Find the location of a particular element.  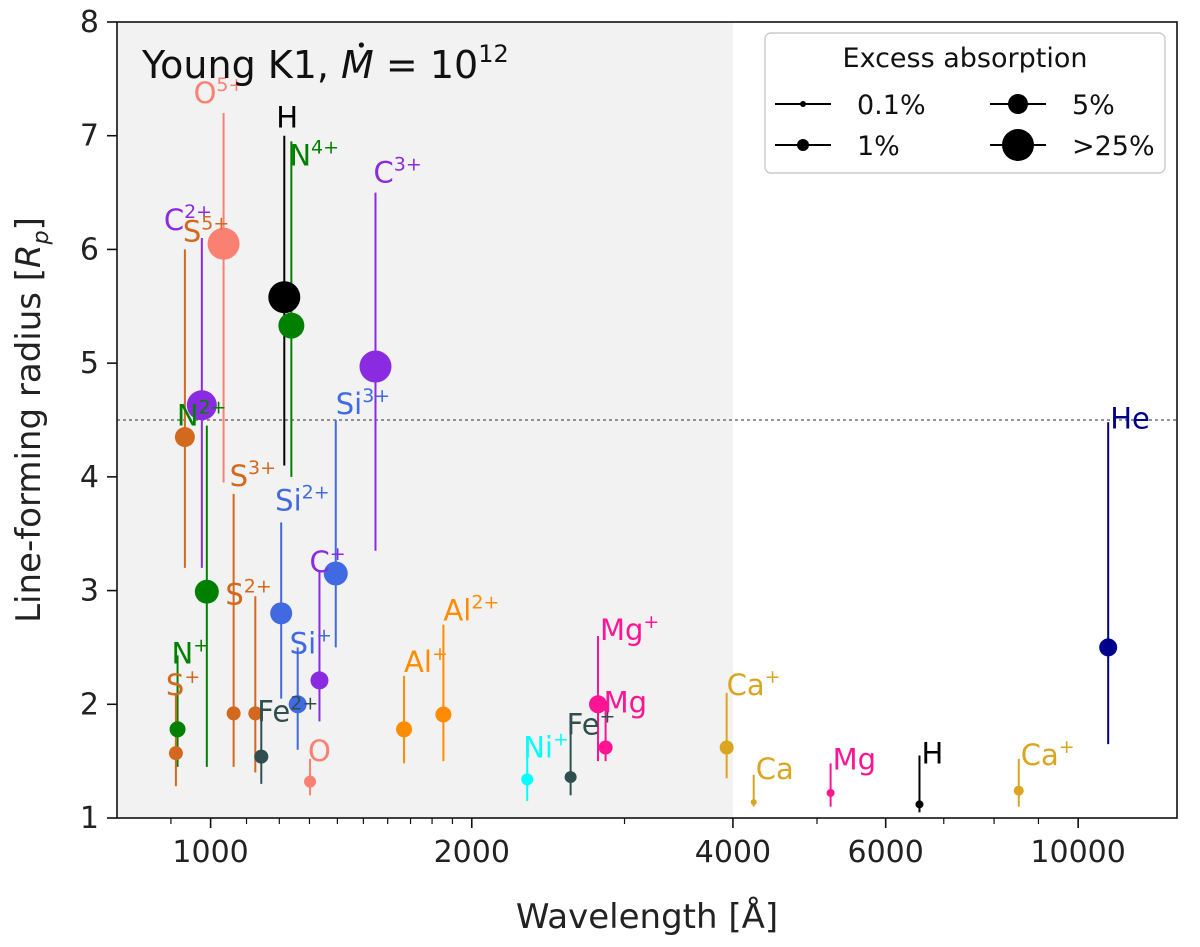

y-tick-label: 5 is located at coordinates (89, 363).